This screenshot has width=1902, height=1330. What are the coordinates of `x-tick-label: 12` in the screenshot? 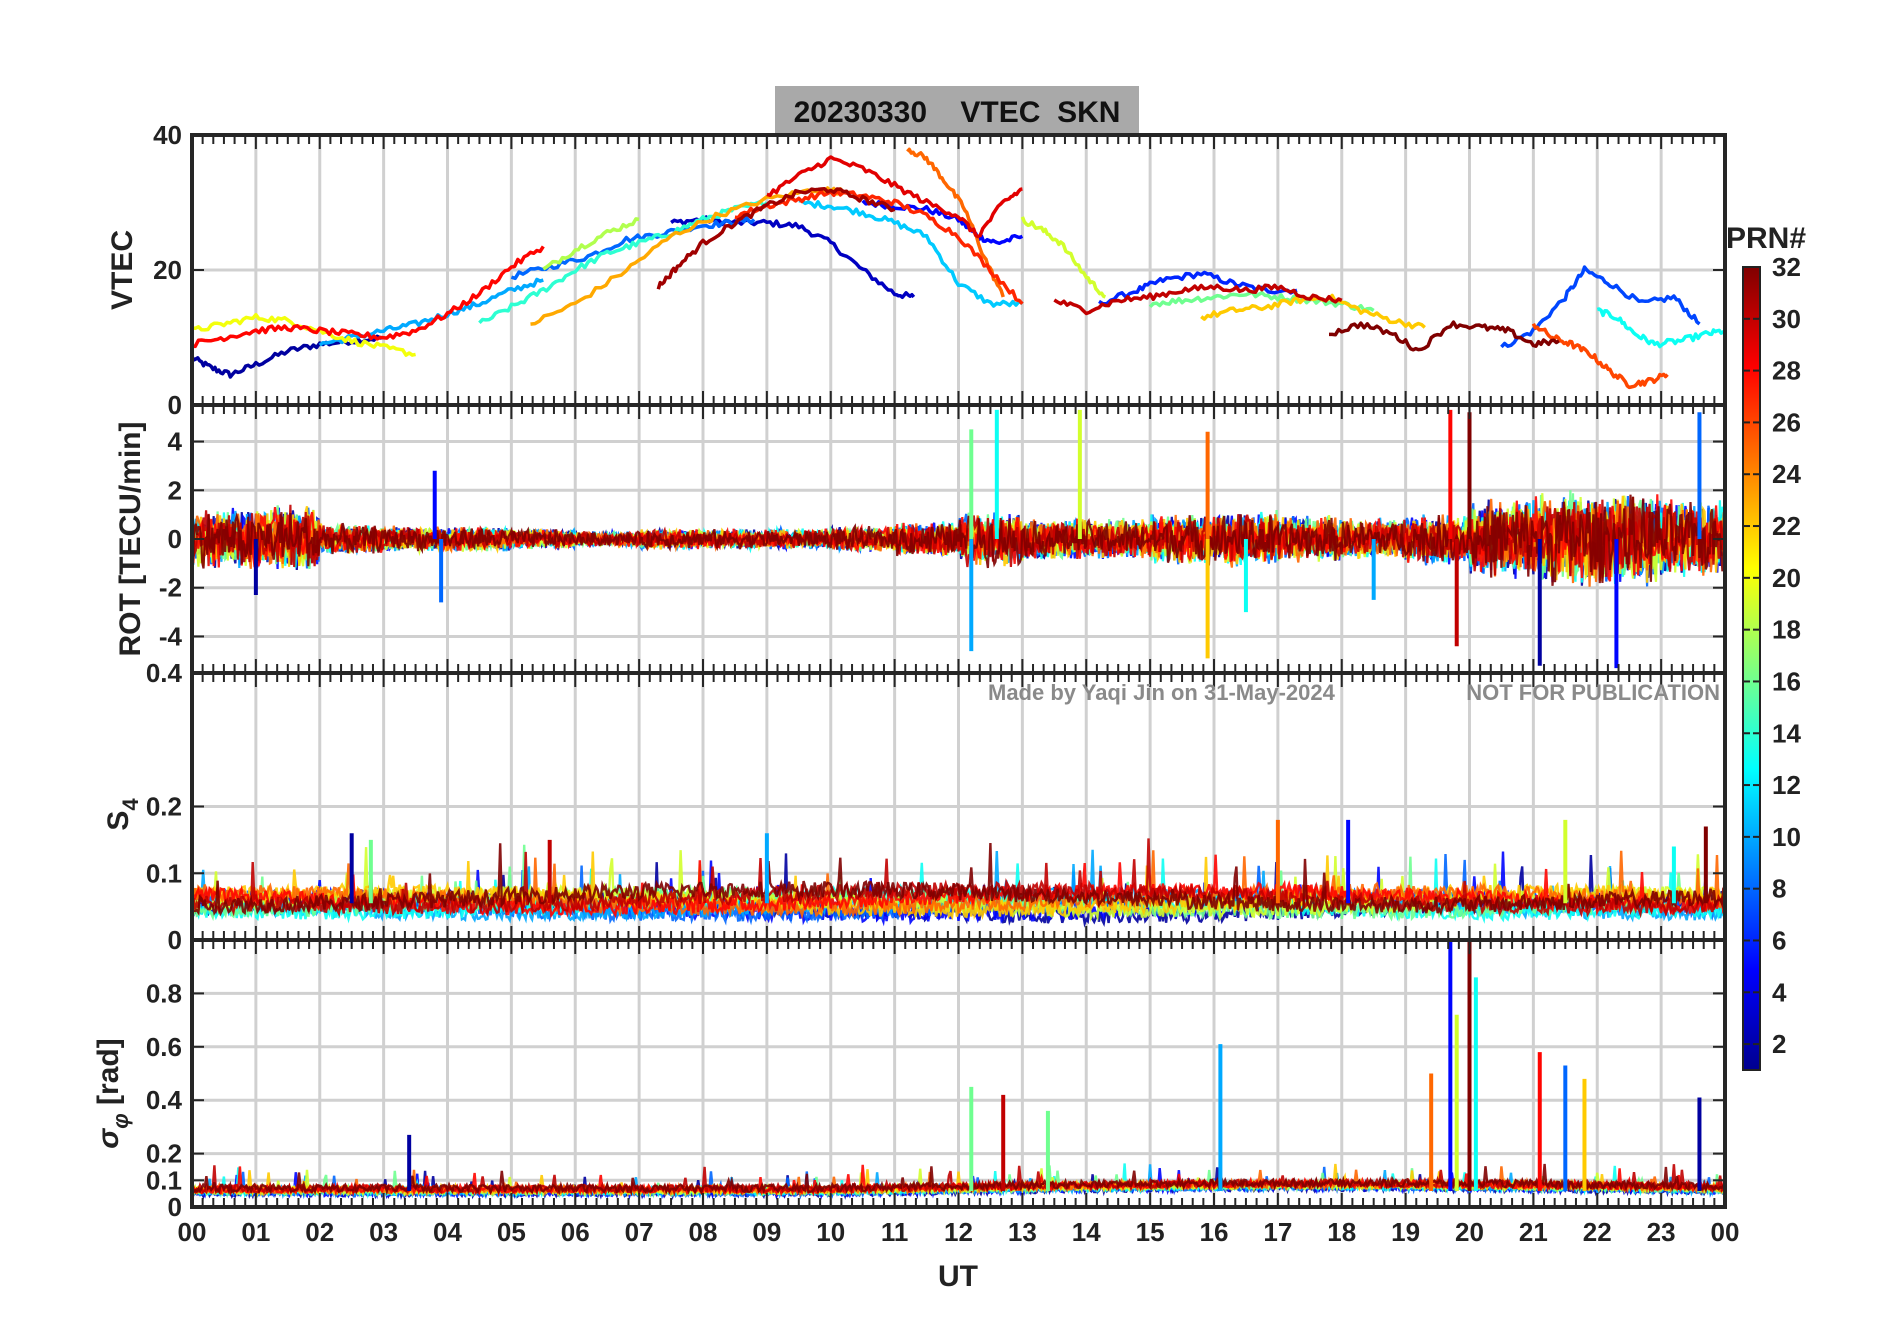 It's located at (958, 1232).